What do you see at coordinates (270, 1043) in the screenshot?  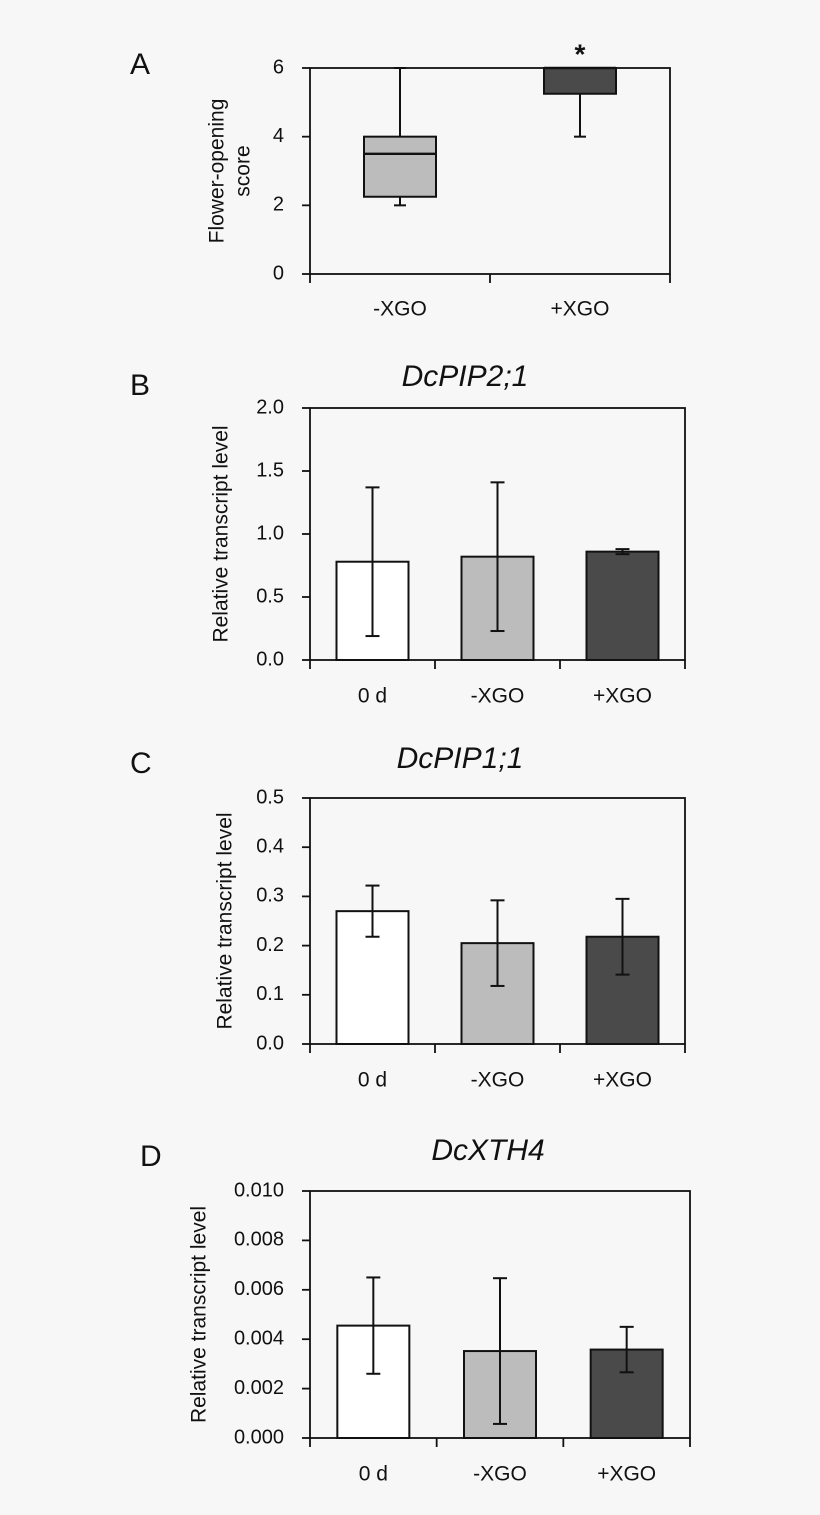 I see `y-tick-label-c: 0.0` at bounding box center [270, 1043].